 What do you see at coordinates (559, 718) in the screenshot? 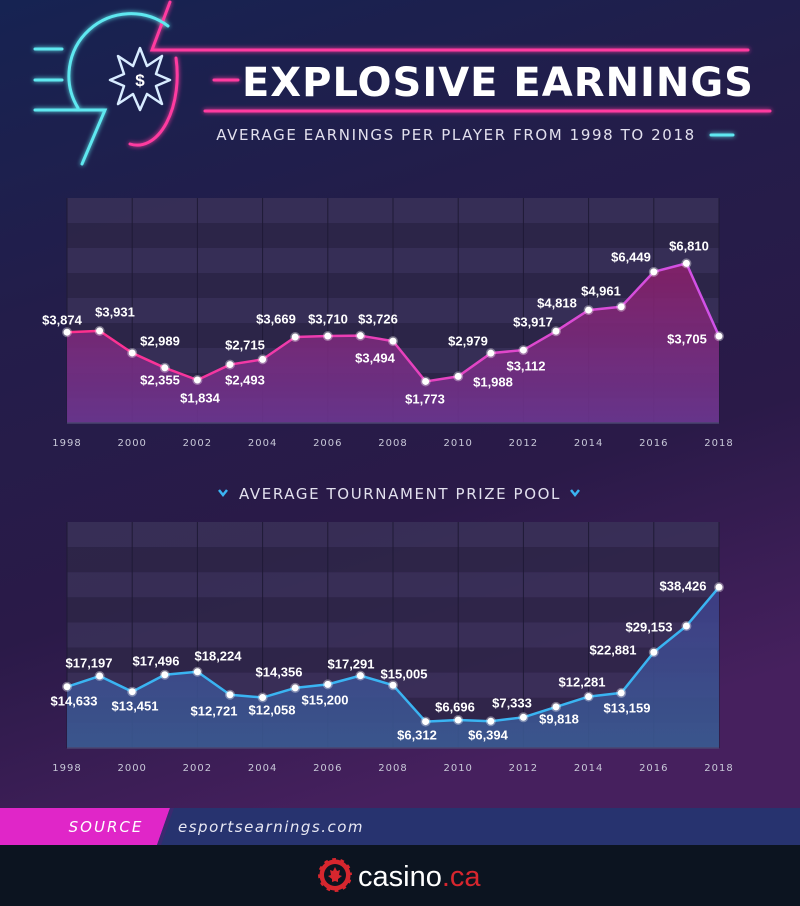
I see `data-label-2013: $9,818` at bounding box center [559, 718].